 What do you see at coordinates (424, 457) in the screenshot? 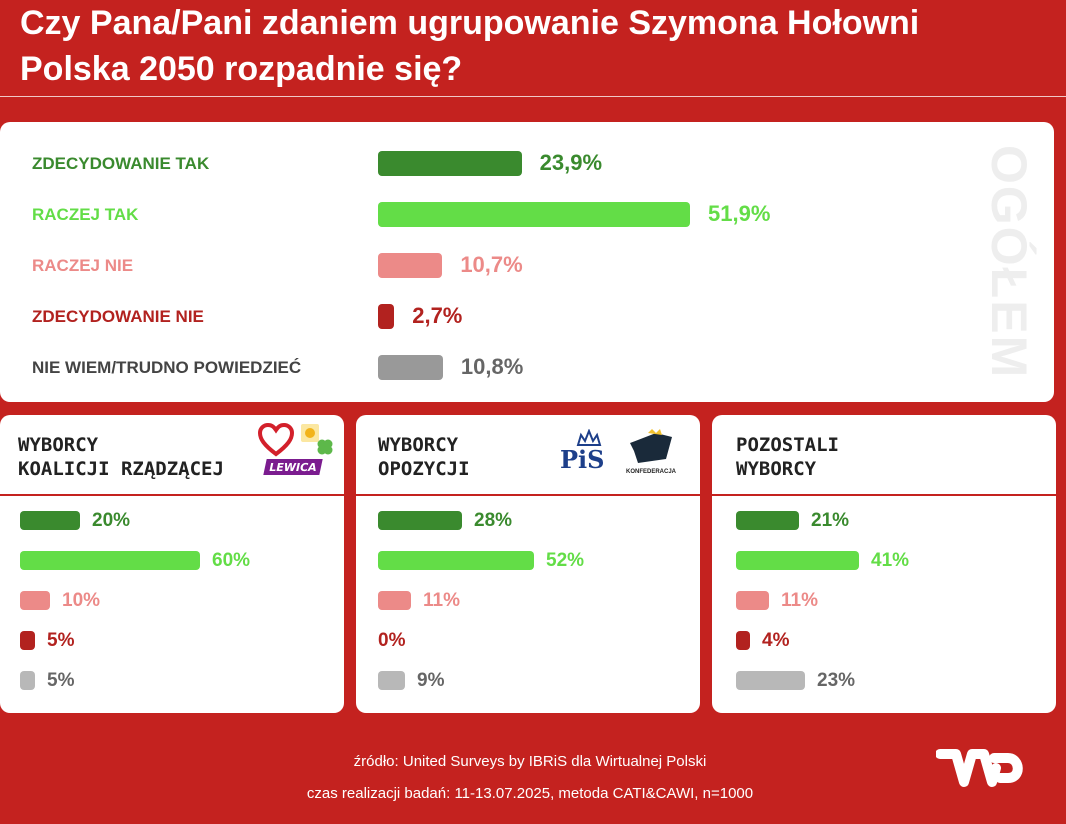
I see `panel-title: WYBORCY OPOZYCJI` at bounding box center [424, 457].